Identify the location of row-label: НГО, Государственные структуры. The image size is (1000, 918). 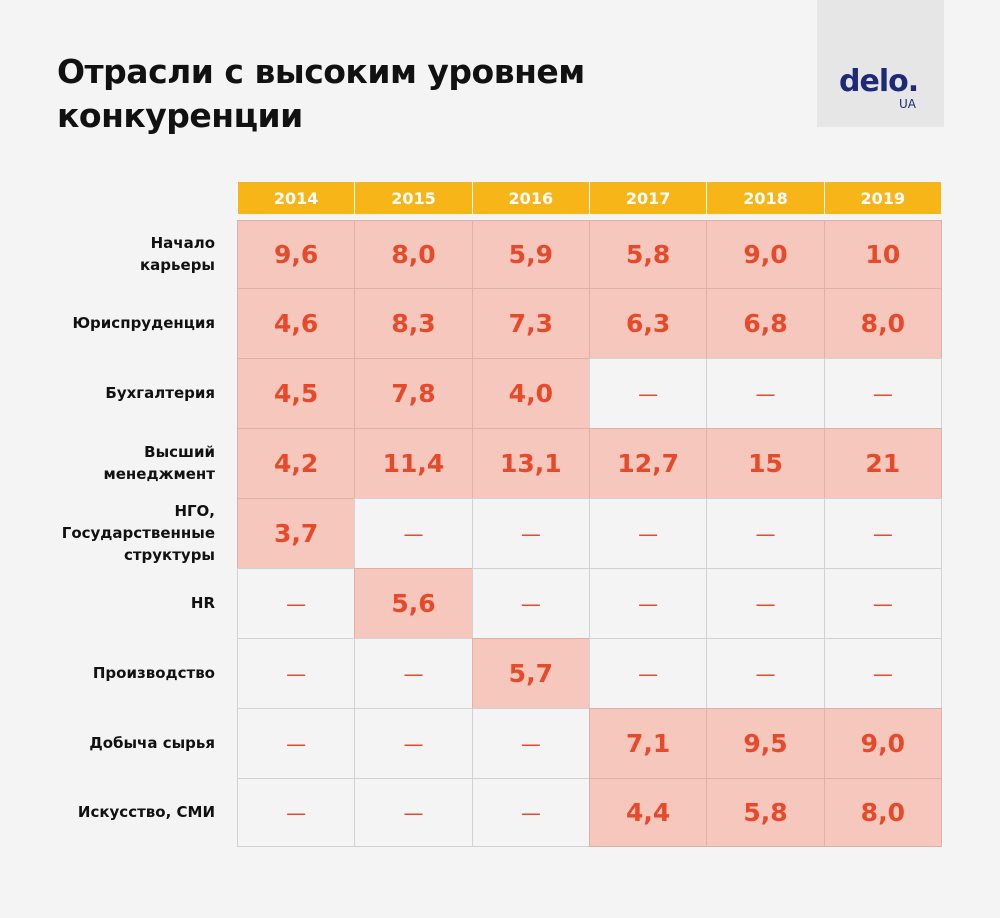
(138, 533).